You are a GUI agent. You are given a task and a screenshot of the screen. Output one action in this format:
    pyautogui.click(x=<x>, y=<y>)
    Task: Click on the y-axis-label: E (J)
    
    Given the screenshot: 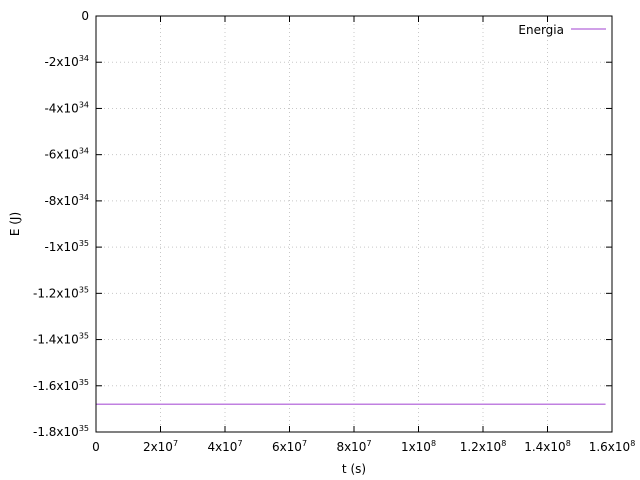 What is the action you would take?
    pyautogui.click(x=15, y=224)
    